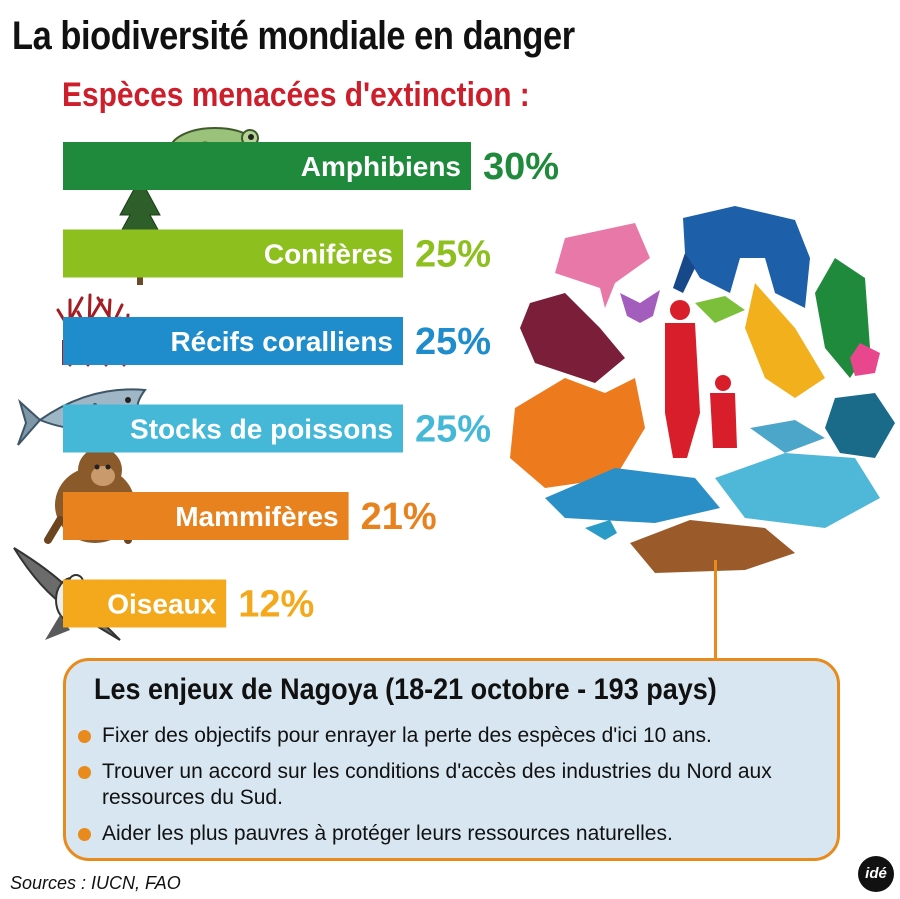 Image resolution: width=900 pixels, height=899 pixels. Describe the element at coordinates (256, 516) in the screenshot. I see `category-label: Mammifères` at that location.